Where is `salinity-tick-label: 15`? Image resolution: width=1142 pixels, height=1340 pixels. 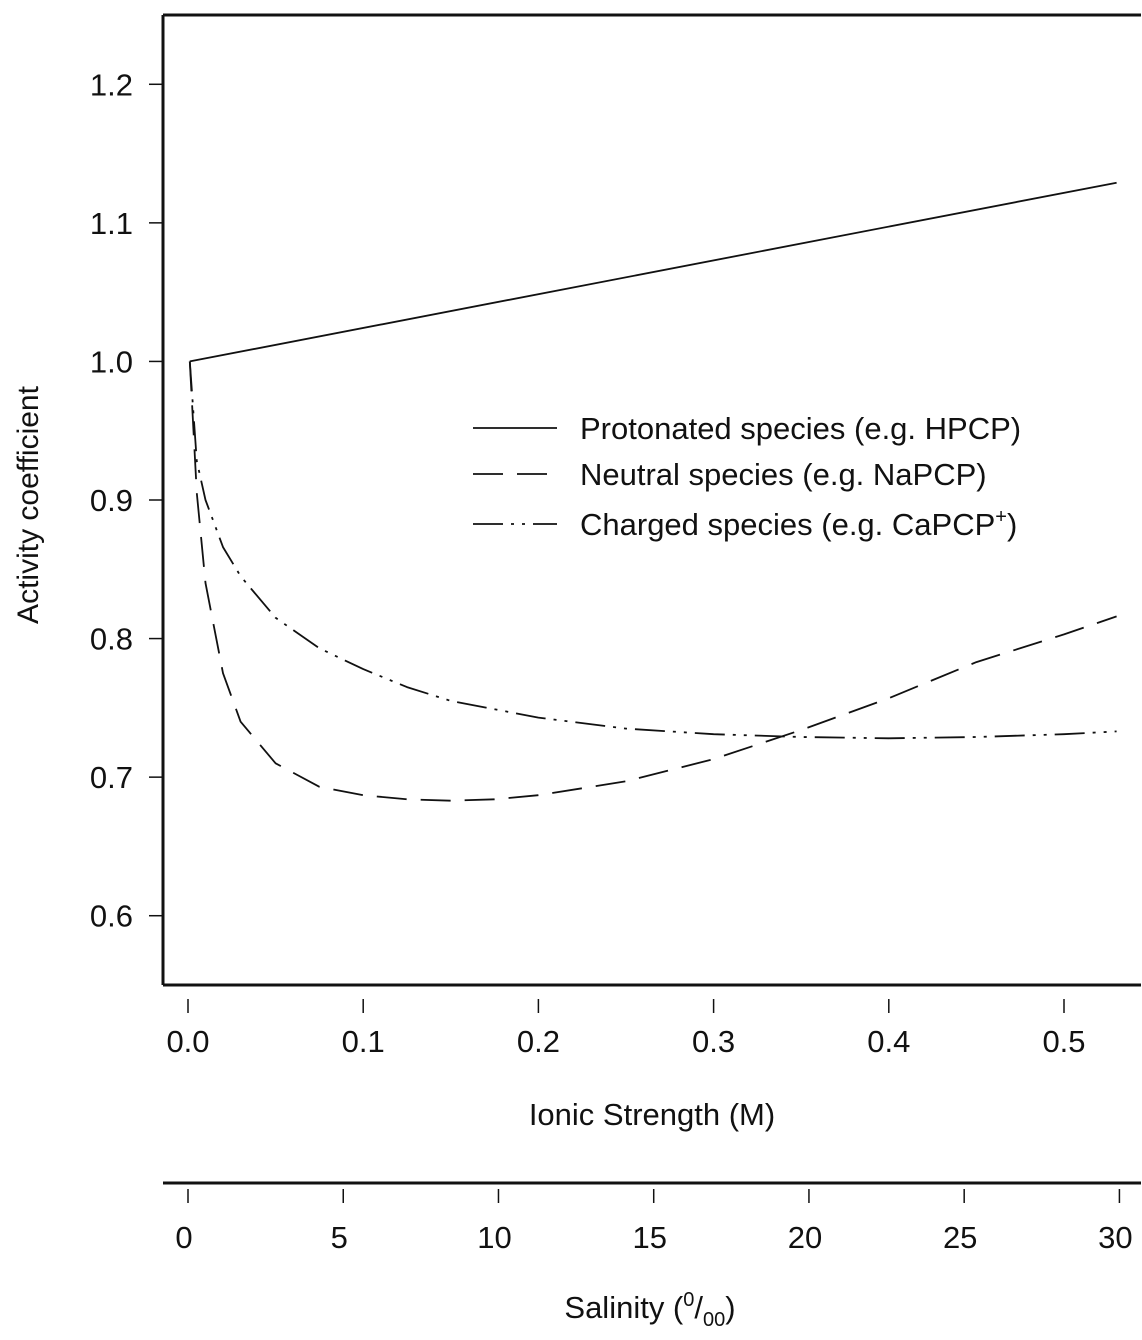 salinity-tick-label: 15 is located at coordinates (649, 1237).